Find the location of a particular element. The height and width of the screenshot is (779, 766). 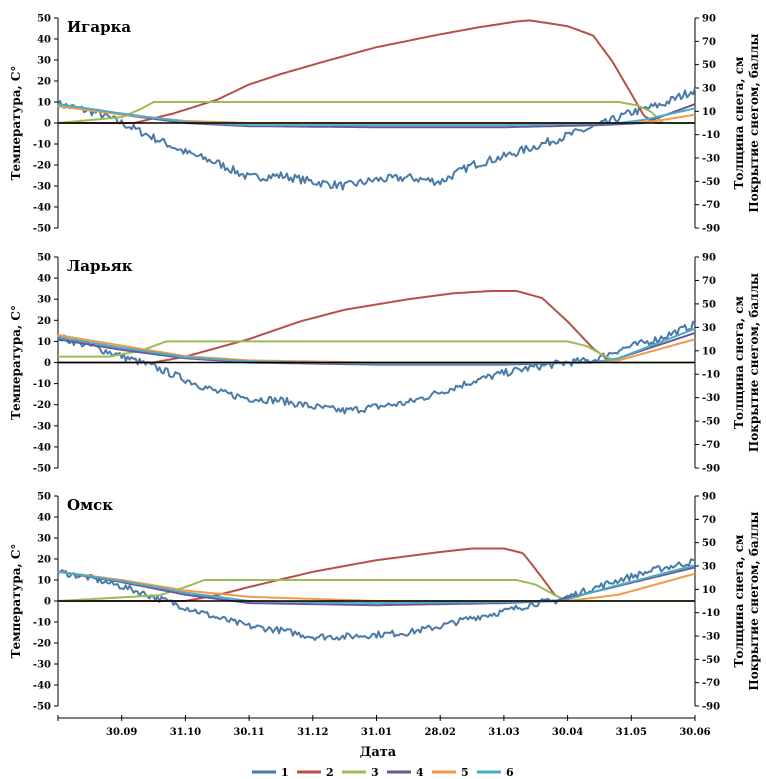

x-axis-label: Дата is located at coordinates (378, 752).